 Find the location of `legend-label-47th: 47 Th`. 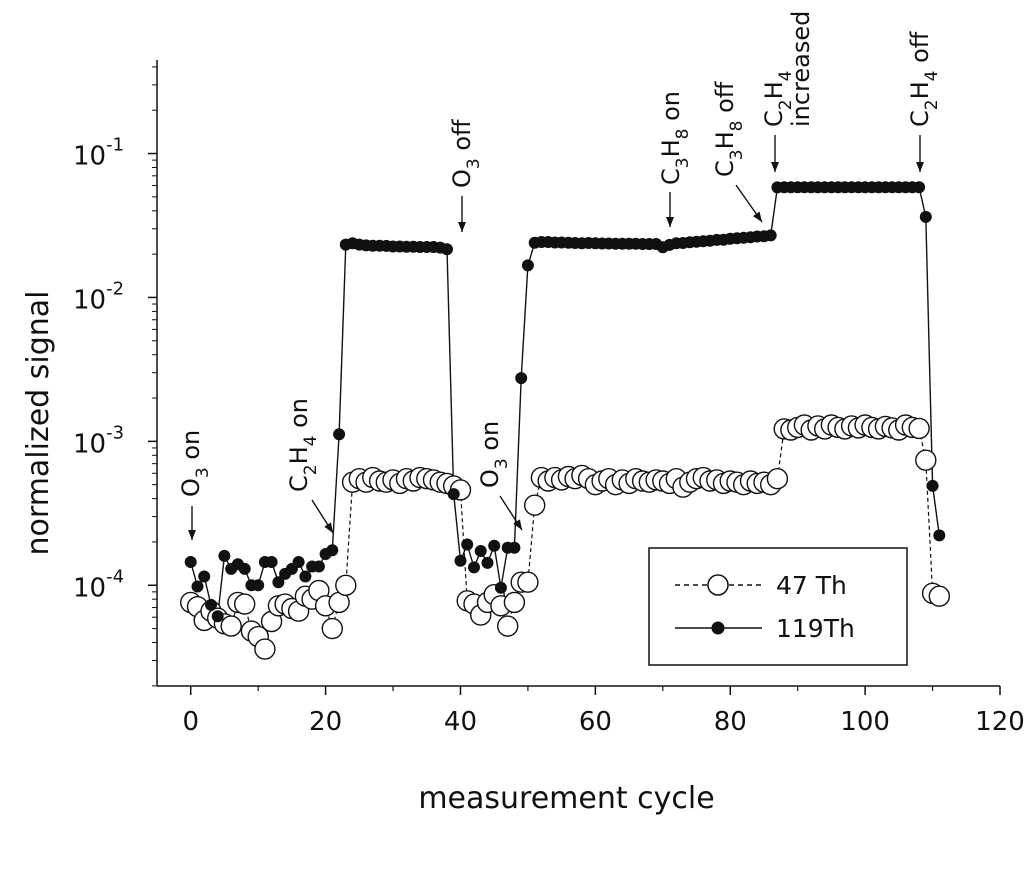

legend-label-47th: 47 Th is located at coordinates (811, 585).